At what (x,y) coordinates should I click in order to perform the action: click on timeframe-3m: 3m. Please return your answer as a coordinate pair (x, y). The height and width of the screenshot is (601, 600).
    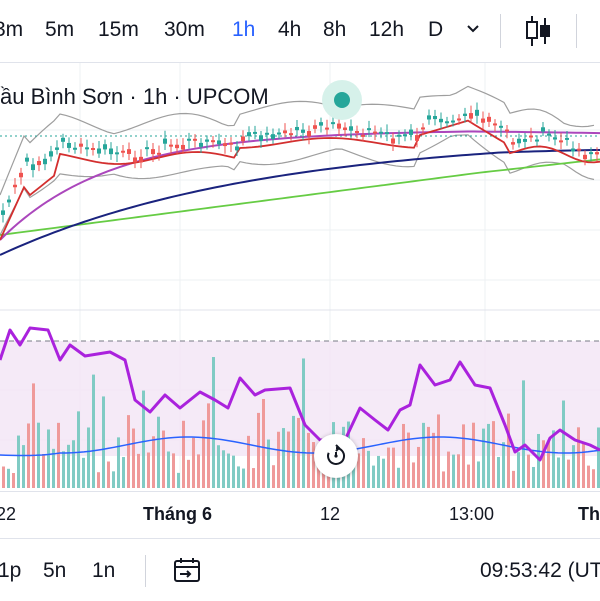
    Looking at the image, I should click on (12, 29).